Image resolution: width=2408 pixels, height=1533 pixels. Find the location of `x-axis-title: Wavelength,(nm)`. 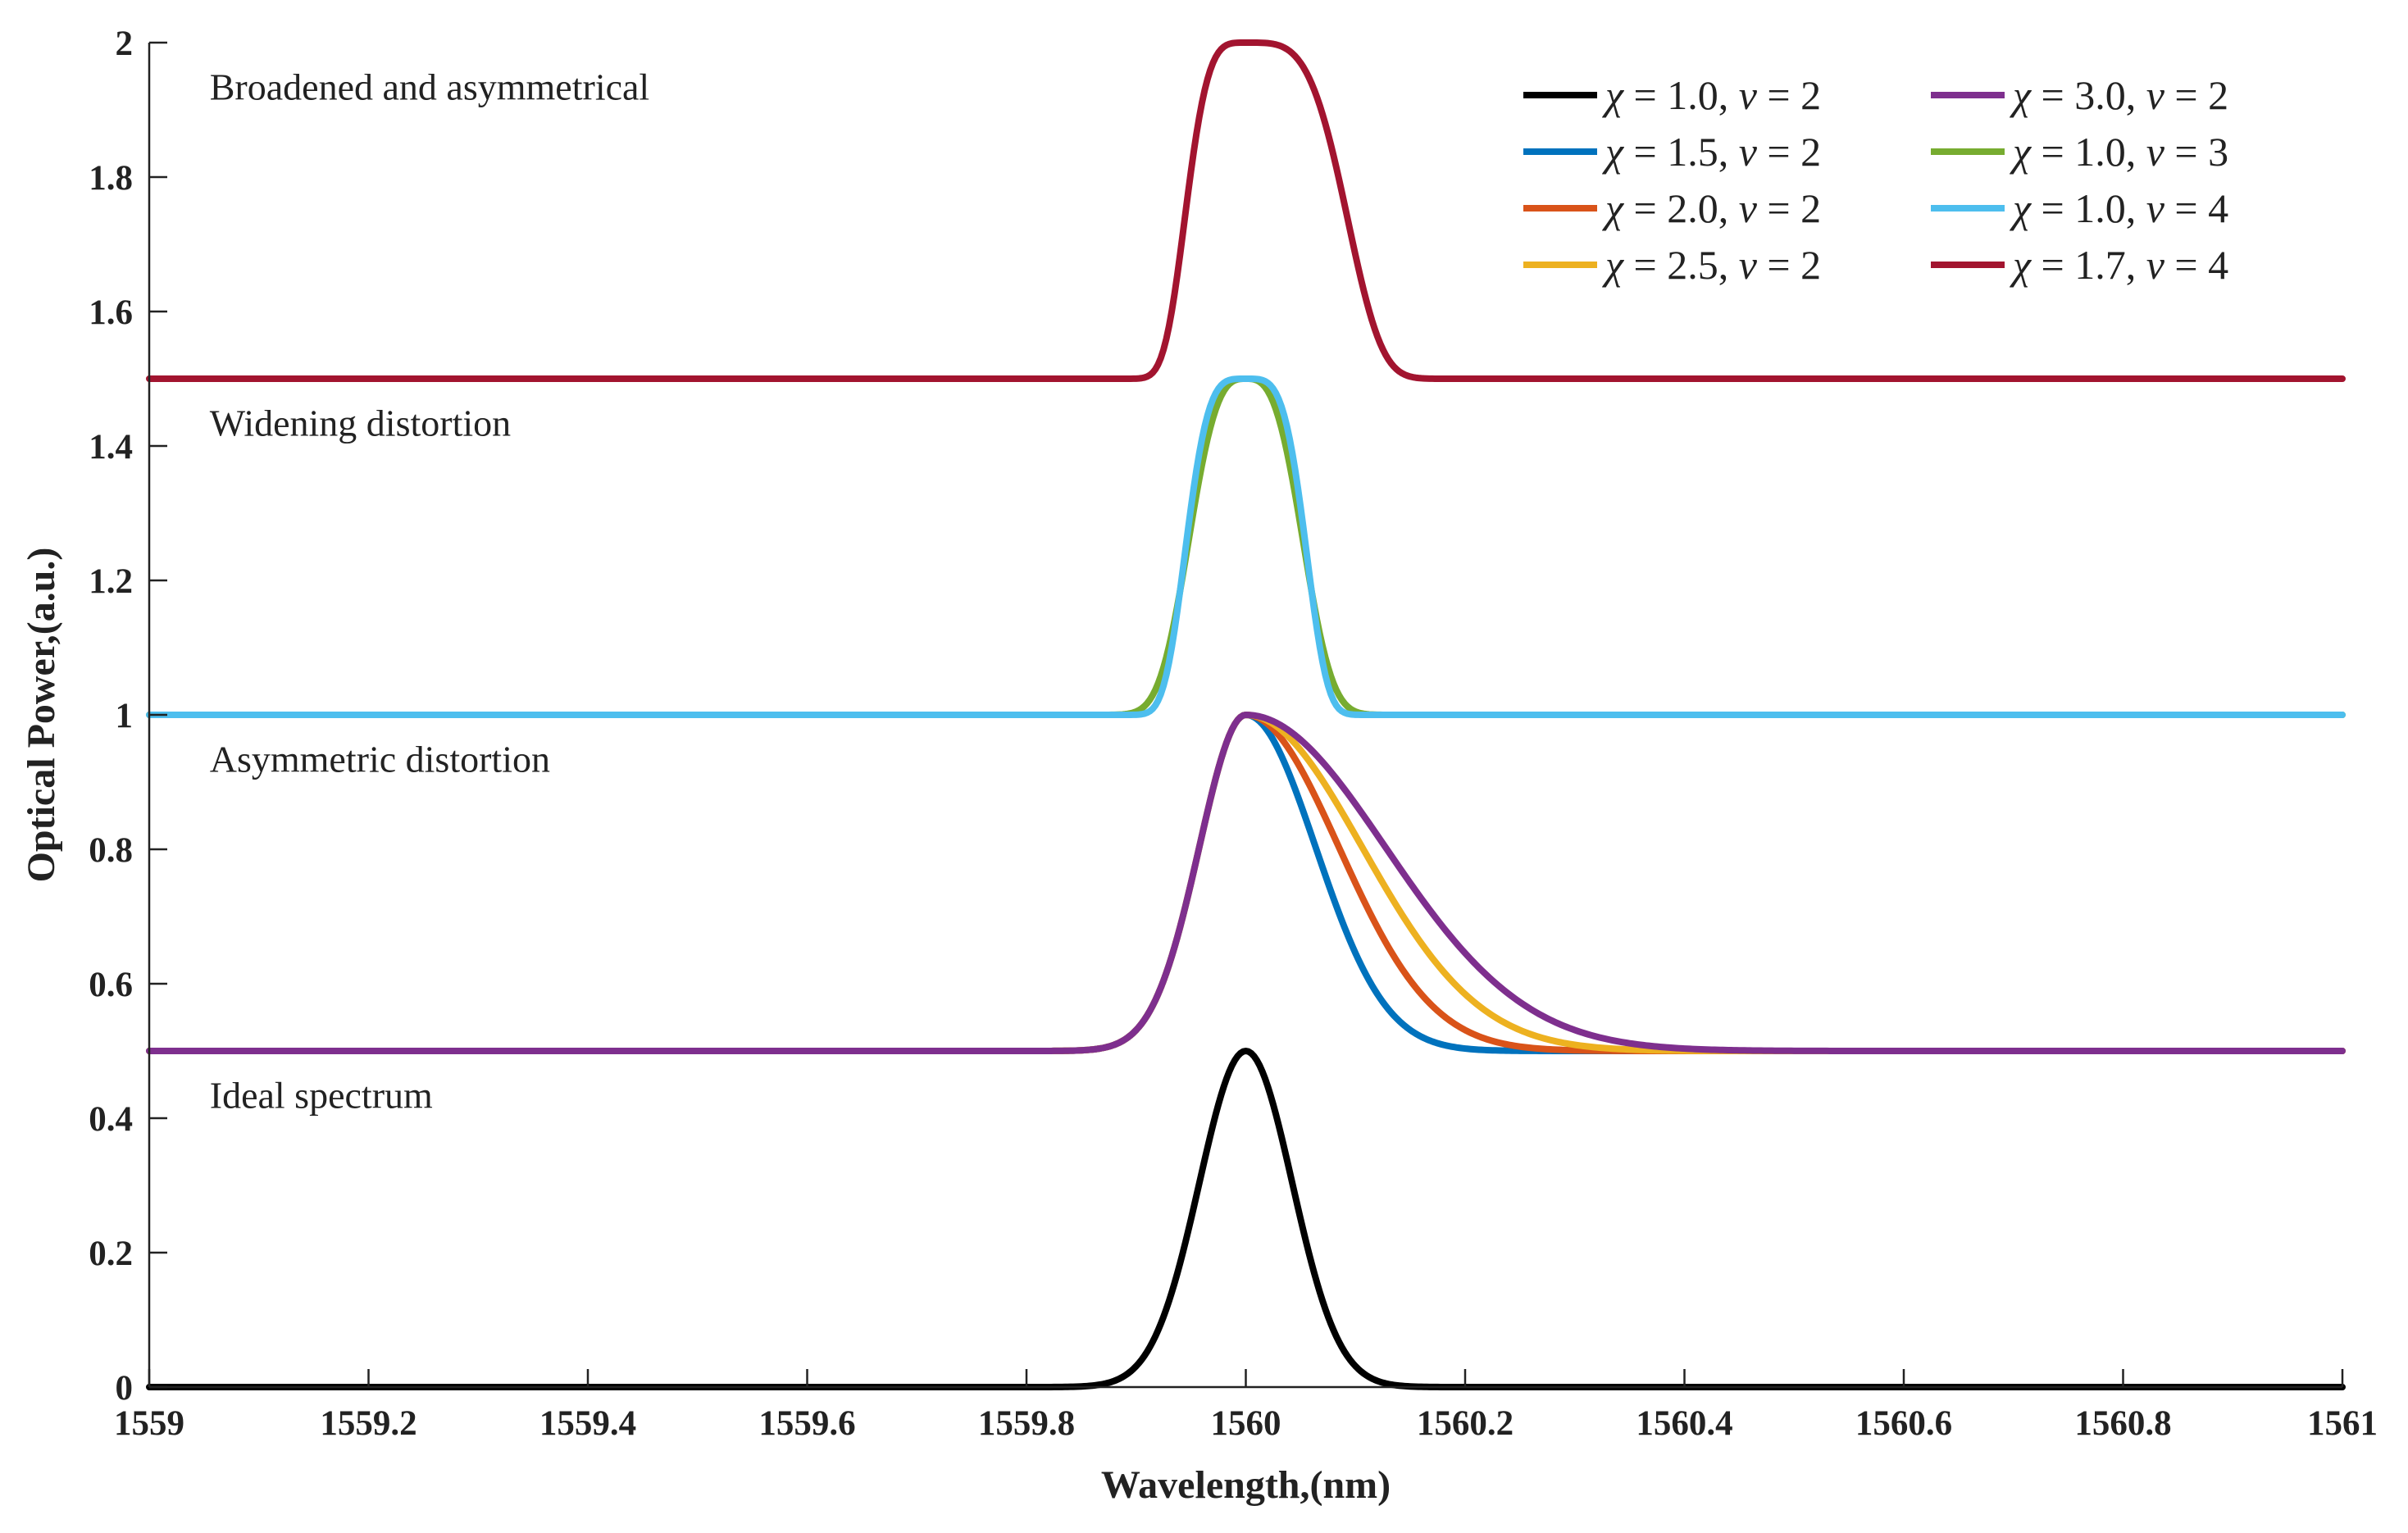

x-axis-title: Wavelength,(nm) is located at coordinates (1246, 1485).